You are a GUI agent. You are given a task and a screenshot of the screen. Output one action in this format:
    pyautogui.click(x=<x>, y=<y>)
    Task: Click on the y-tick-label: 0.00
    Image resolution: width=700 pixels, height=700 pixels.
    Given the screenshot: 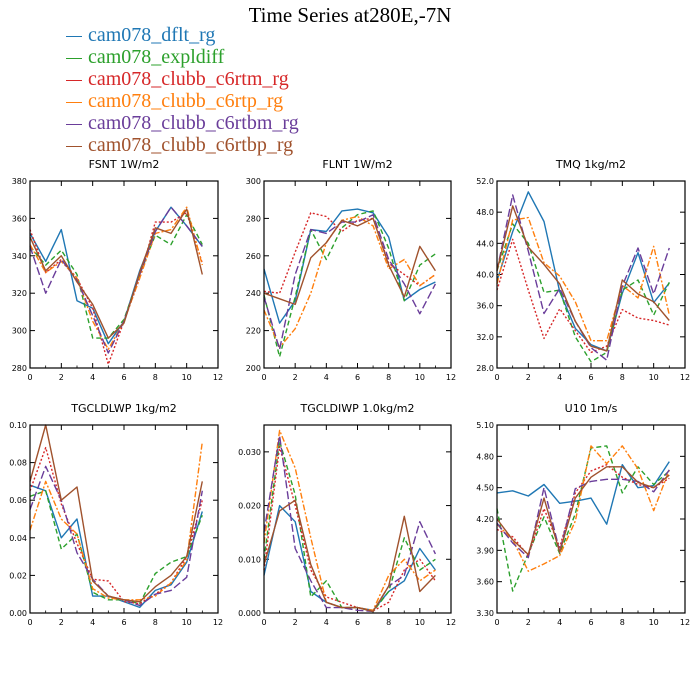 What is the action you would take?
    pyautogui.click(x=18, y=613)
    